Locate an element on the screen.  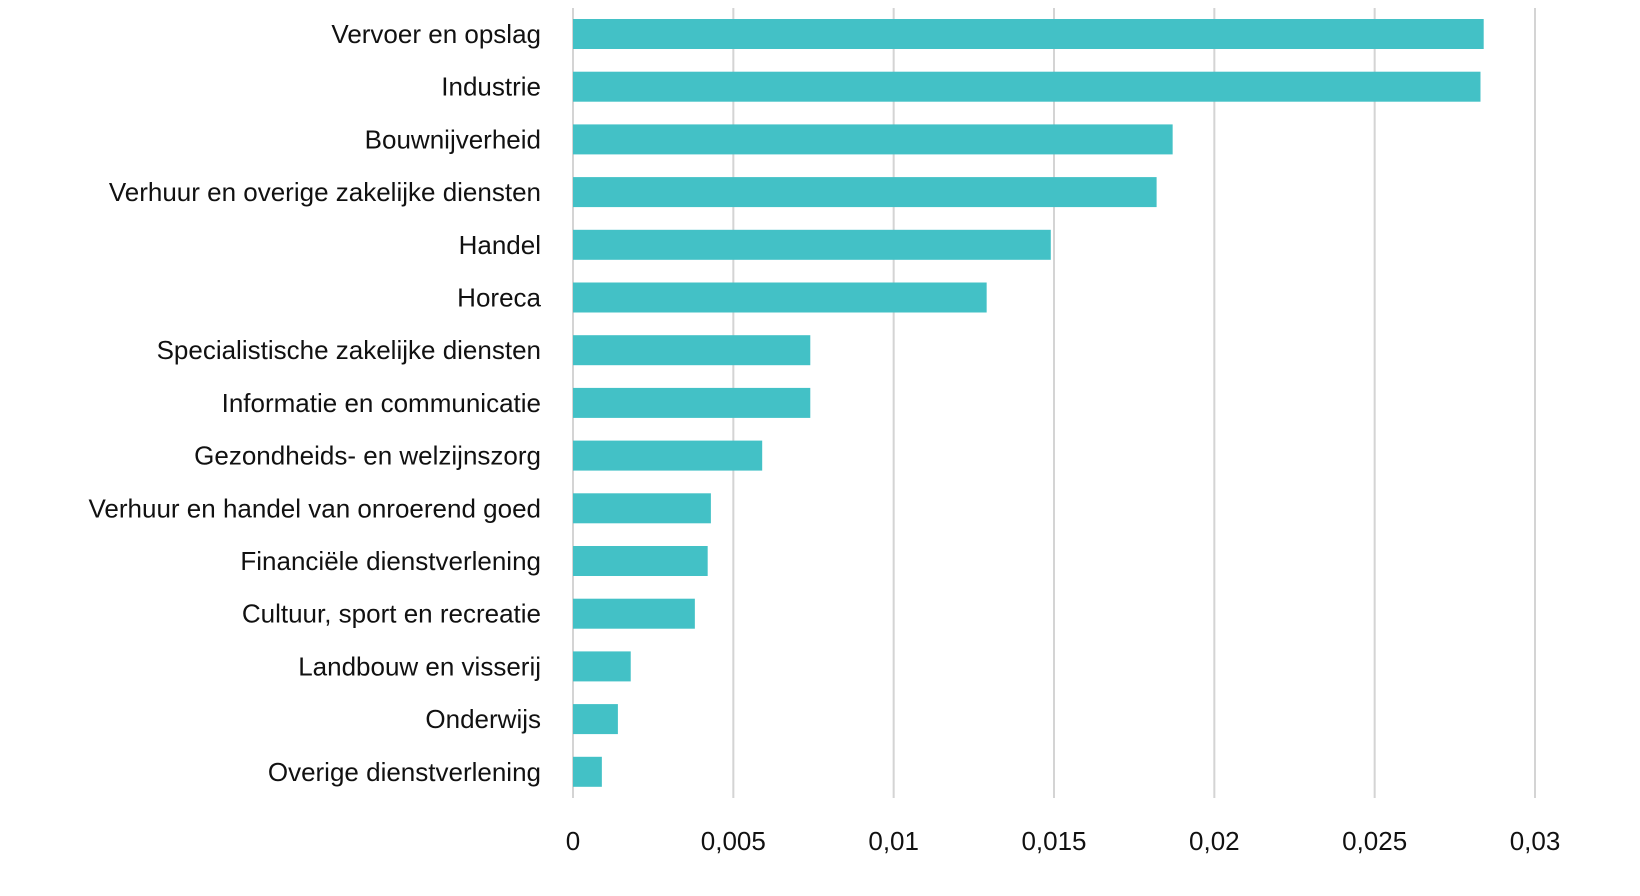
x-tick-label: 0,015 is located at coordinates (1053, 841).